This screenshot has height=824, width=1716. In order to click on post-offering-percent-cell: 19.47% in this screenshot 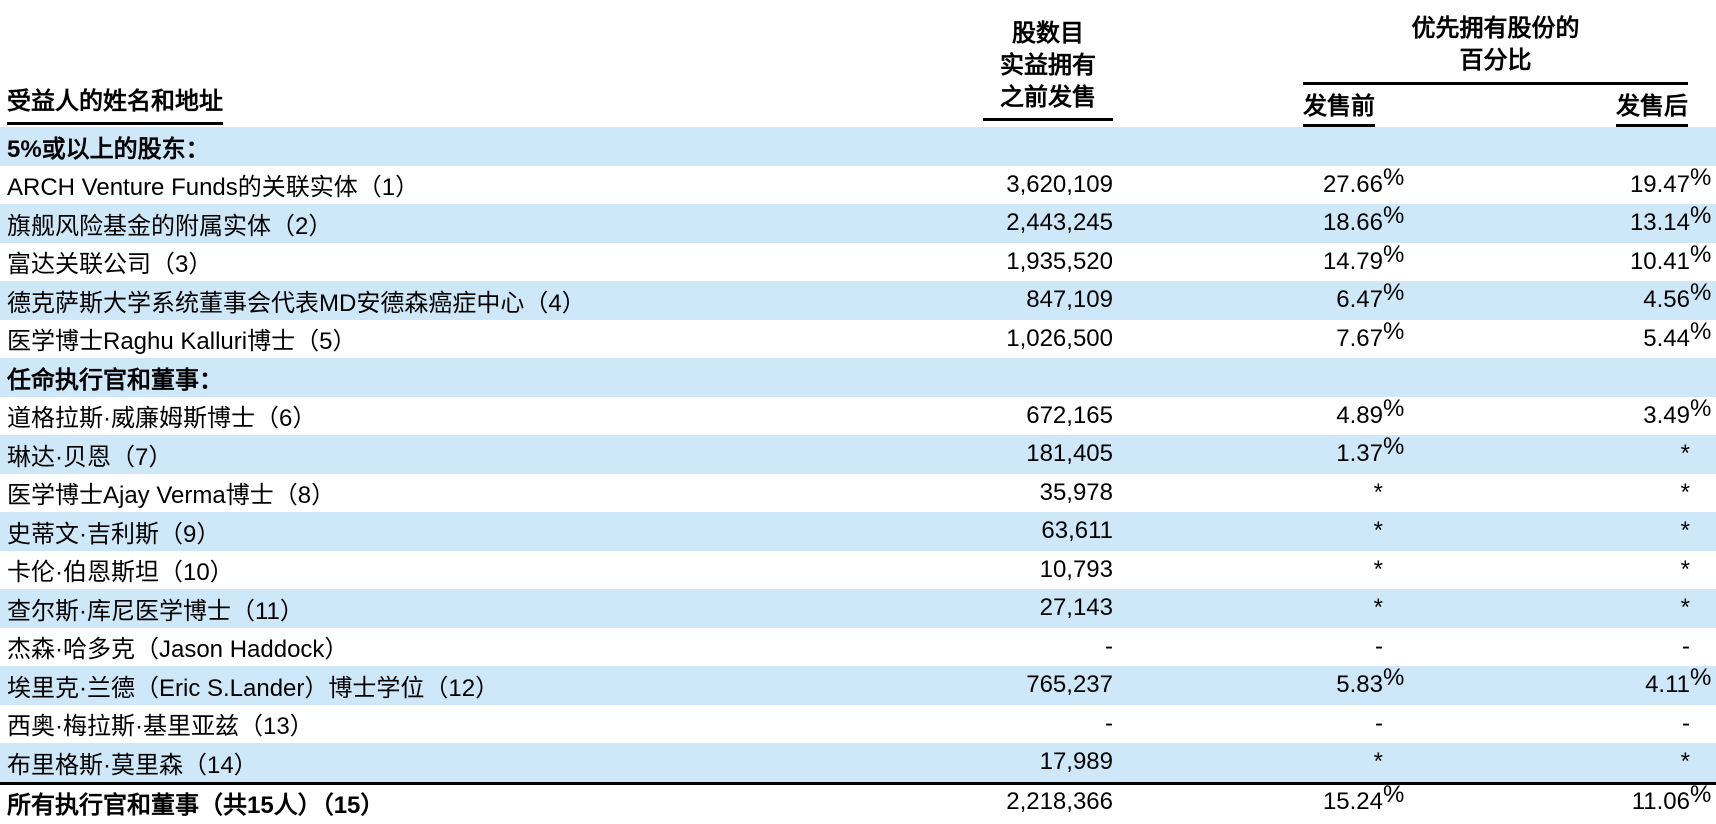, I will do `click(1670, 180)`.